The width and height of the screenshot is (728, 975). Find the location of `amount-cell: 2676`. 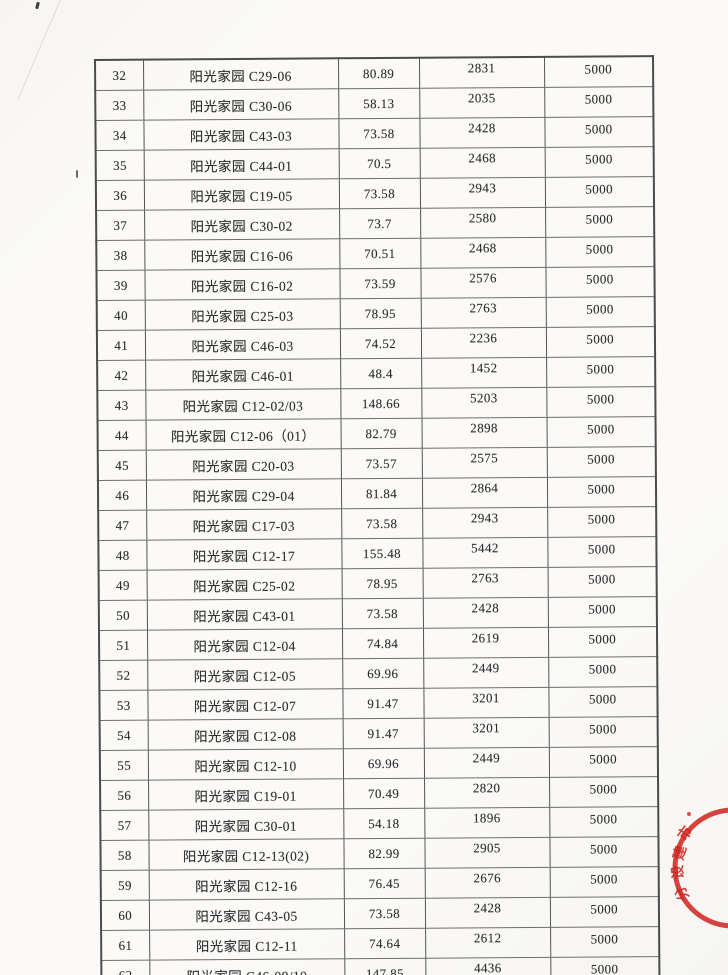

amount-cell: 2676 is located at coordinates (487, 883).